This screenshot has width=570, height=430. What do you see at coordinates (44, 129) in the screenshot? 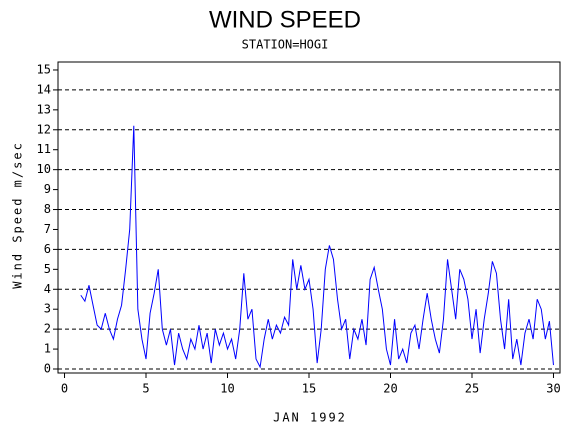
I see `y-tick-label: 12` at bounding box center [44, 129].